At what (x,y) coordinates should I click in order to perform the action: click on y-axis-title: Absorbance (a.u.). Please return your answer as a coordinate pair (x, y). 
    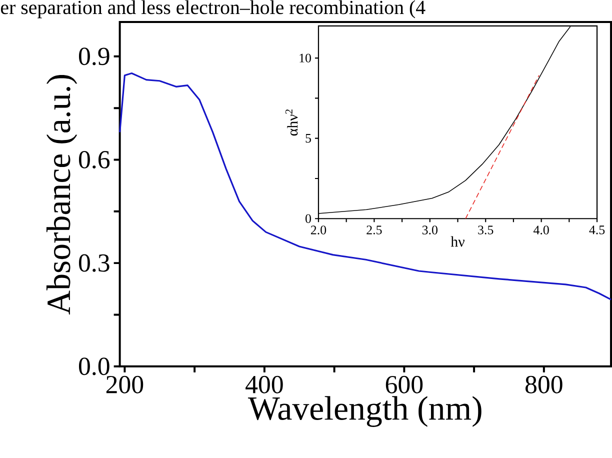
    Looking at the image, I should click on (62, 194).